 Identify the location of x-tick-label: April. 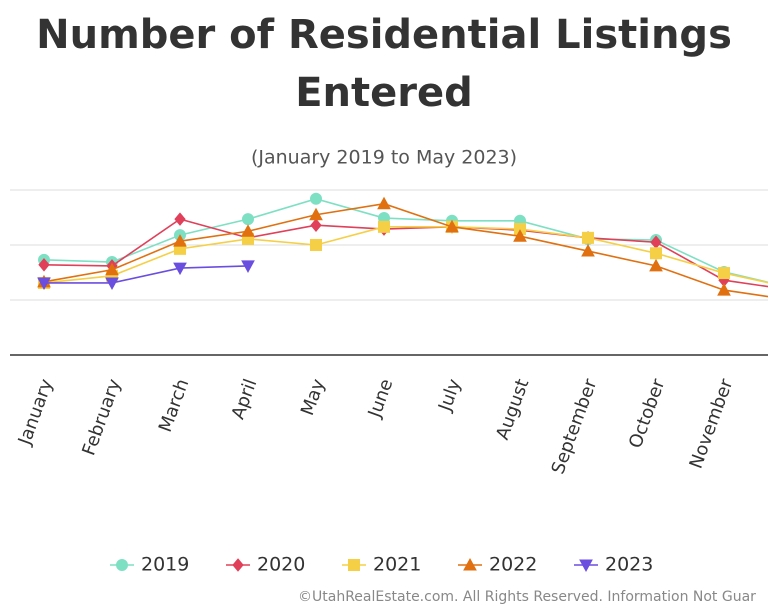
(245, 399).